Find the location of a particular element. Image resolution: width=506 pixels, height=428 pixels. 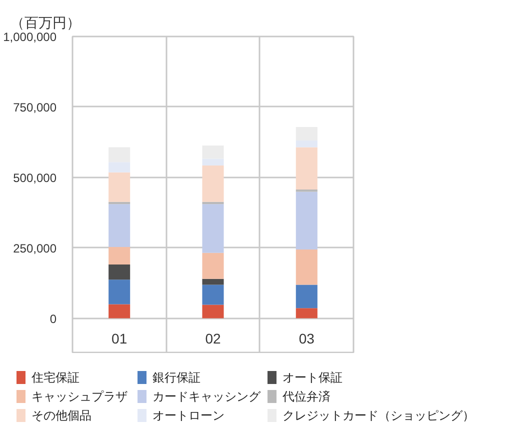

legend-label: クレジットカード（ショッピング） is located at coordinates (378, 415).